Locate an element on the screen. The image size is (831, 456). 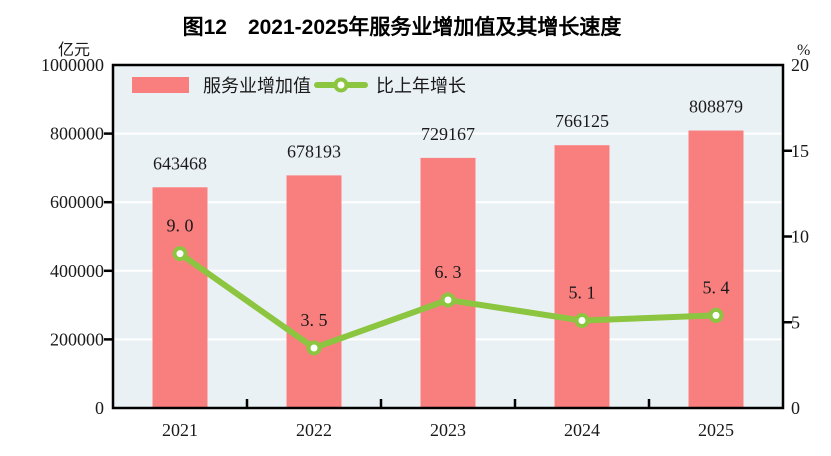
legend-bar-label: 服务业增加值 is located at coordinates (257, 86).